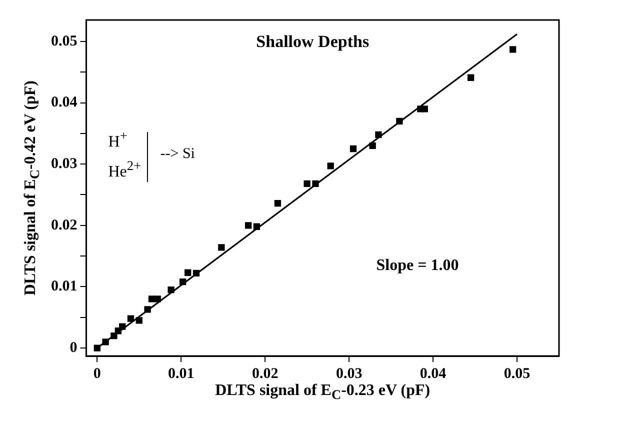  I want to click on x-tick-label: 0.05, so click(517, 374).